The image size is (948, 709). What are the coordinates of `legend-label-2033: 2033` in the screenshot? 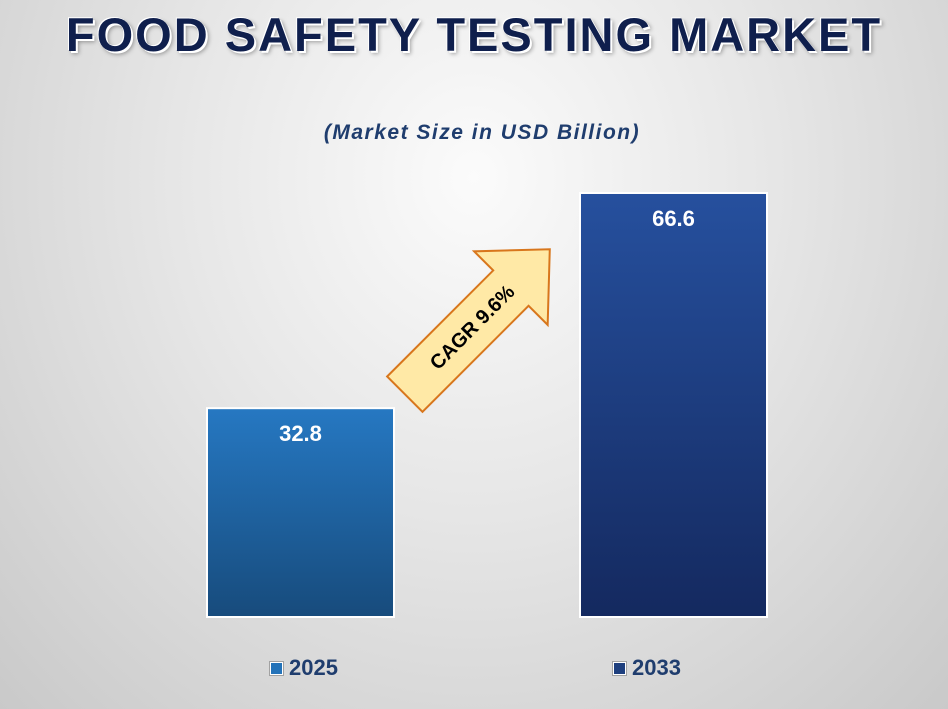 It's located at (656, 667).